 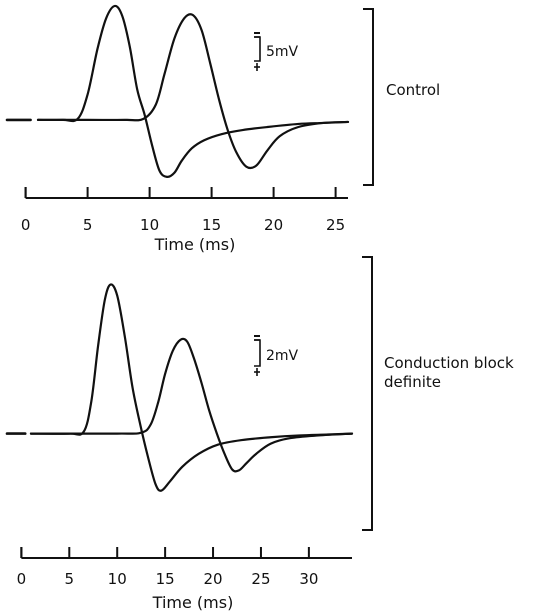 What do you see at coordinates (282, 52) in the screenshot?
I see `scale-bar-label: 5mV` at bounding box center [282, 52].